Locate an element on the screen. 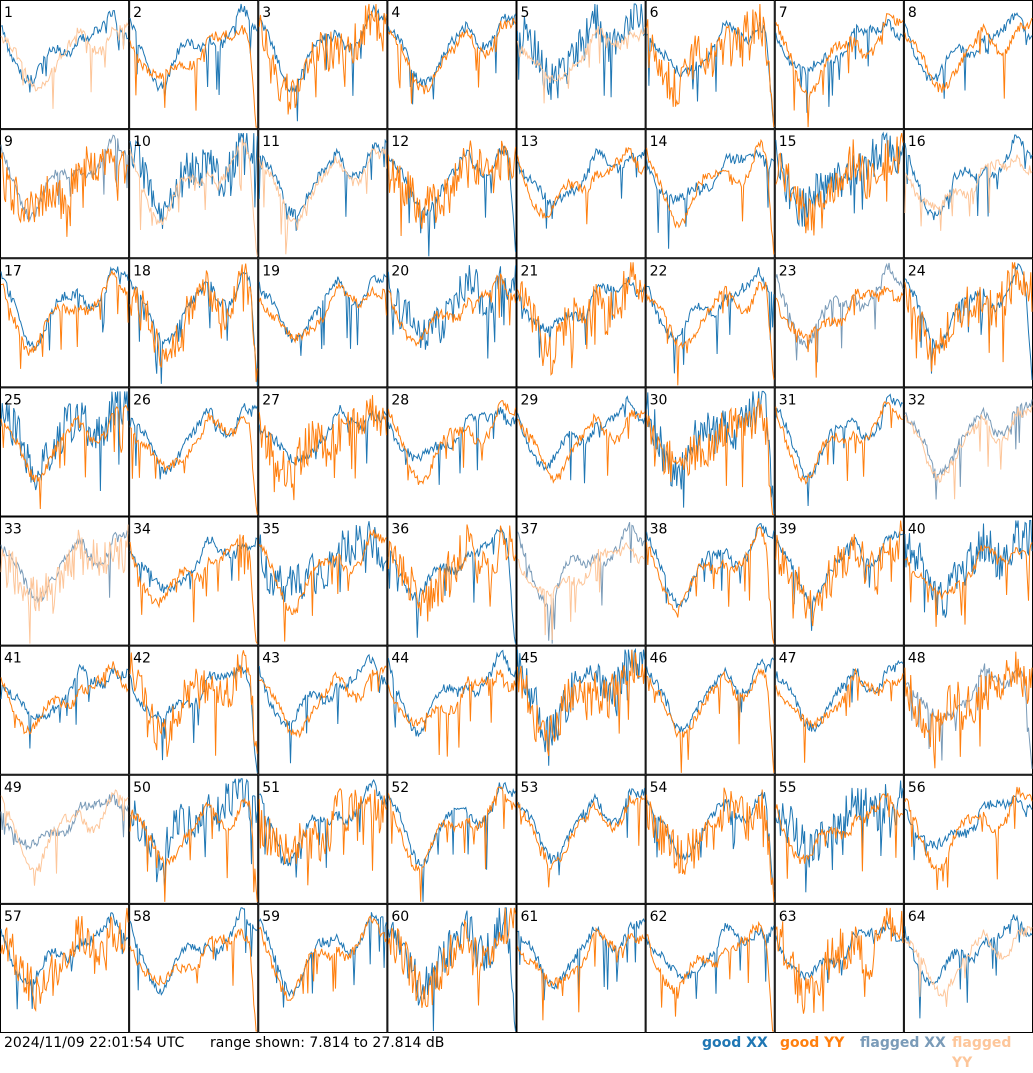  panel-label: 57 is located at coordinates (13, 917).